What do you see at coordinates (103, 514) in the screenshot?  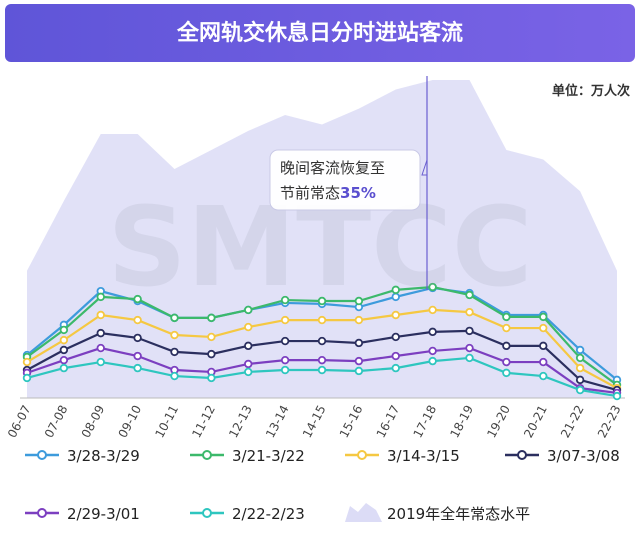 I see `legend-label: 2/29-3/01` at bounding box center [103, 514].